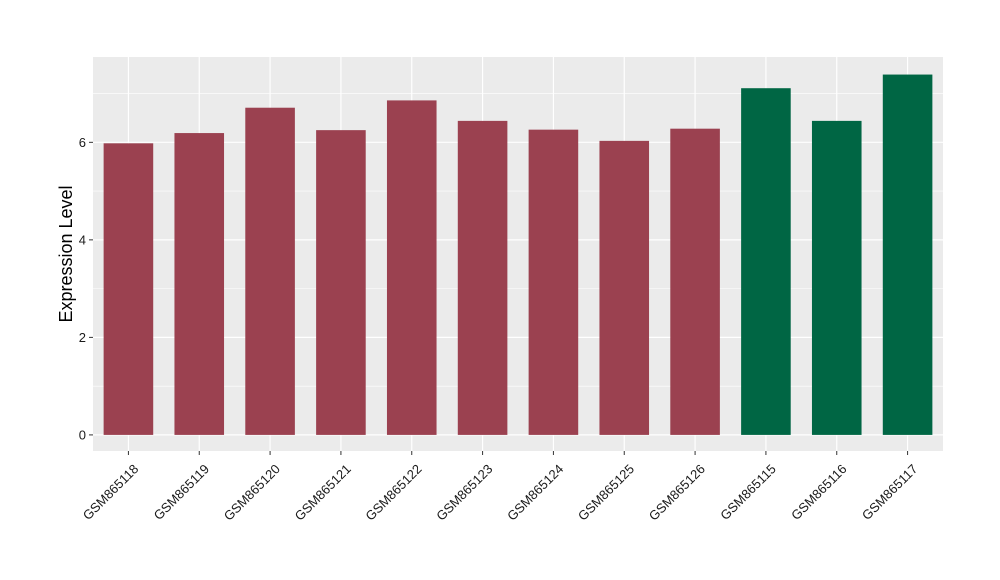 This screenshot has height=580, width=1000. Describe the element at coordinates (890, 492) in the screenshot. I see `x-tick-label: GSM865117` at that location.